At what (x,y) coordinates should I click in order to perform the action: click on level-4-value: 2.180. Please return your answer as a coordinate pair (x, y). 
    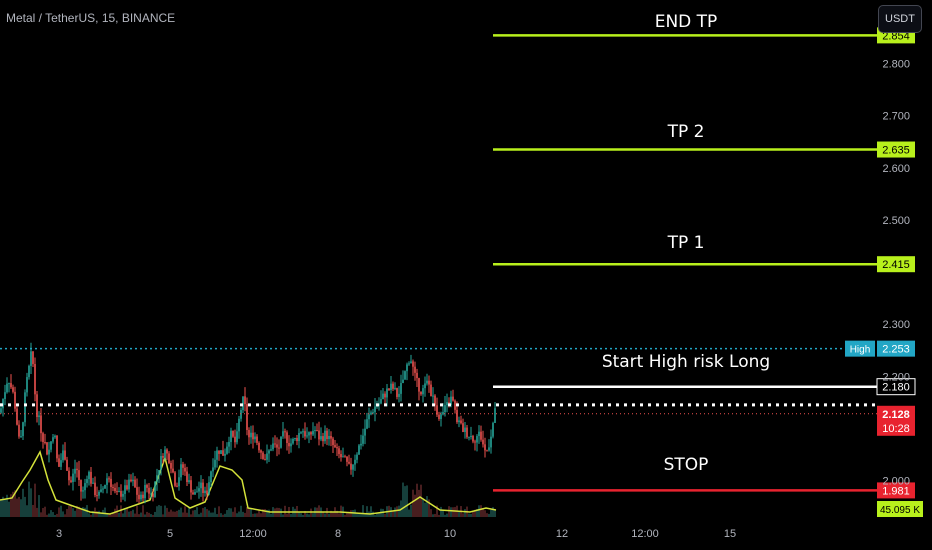
    Looking at the image, I should click on (896, 388).